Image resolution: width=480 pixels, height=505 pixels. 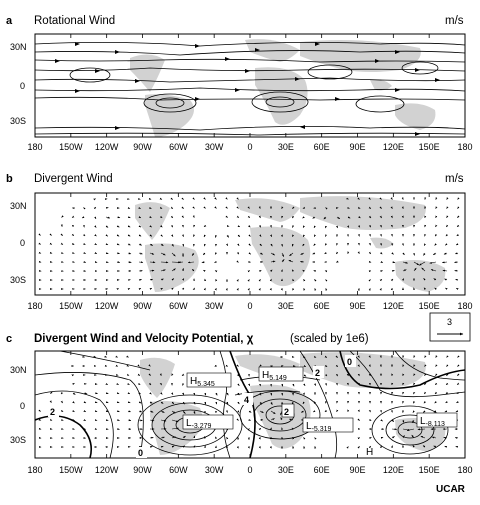 I want to click on extremum-label: H, so click(x=369, y=452).